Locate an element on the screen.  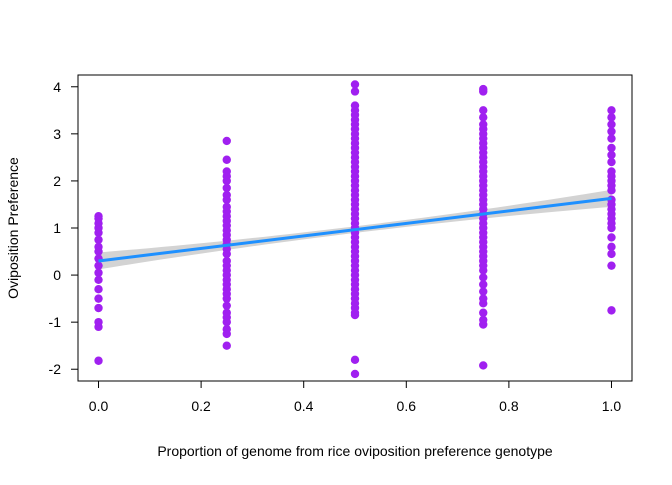
y-tick-label: 4 is located at coordinates (57, 87).